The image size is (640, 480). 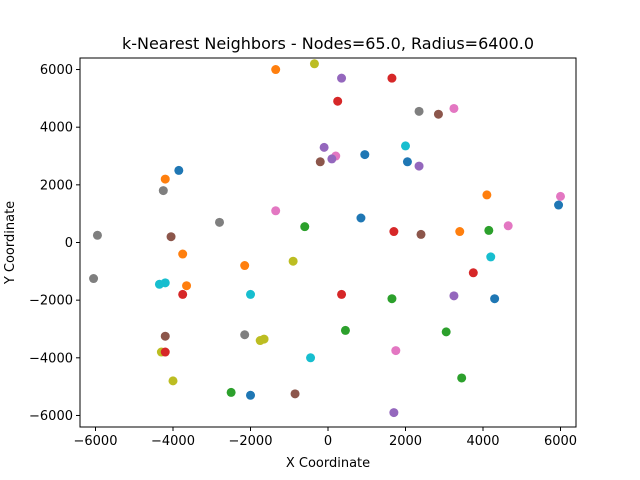 What do you see at coordinates (328, 463) in the screenshot?
I see `x-axis-label: X Coordinate` at bounding box center [328, 463].